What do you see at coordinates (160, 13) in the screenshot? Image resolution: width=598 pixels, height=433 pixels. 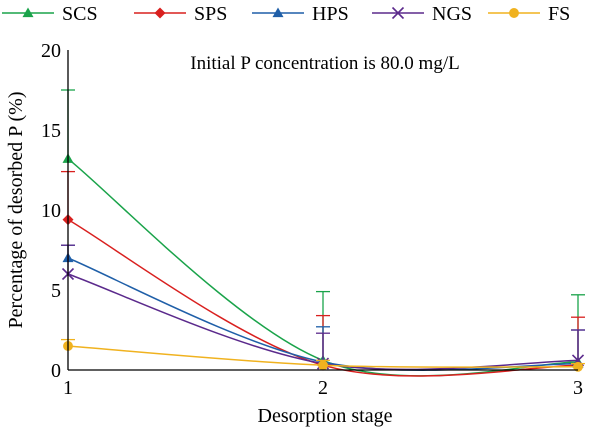 I see `legend-marker-sps` at bounding box center [160, 13].